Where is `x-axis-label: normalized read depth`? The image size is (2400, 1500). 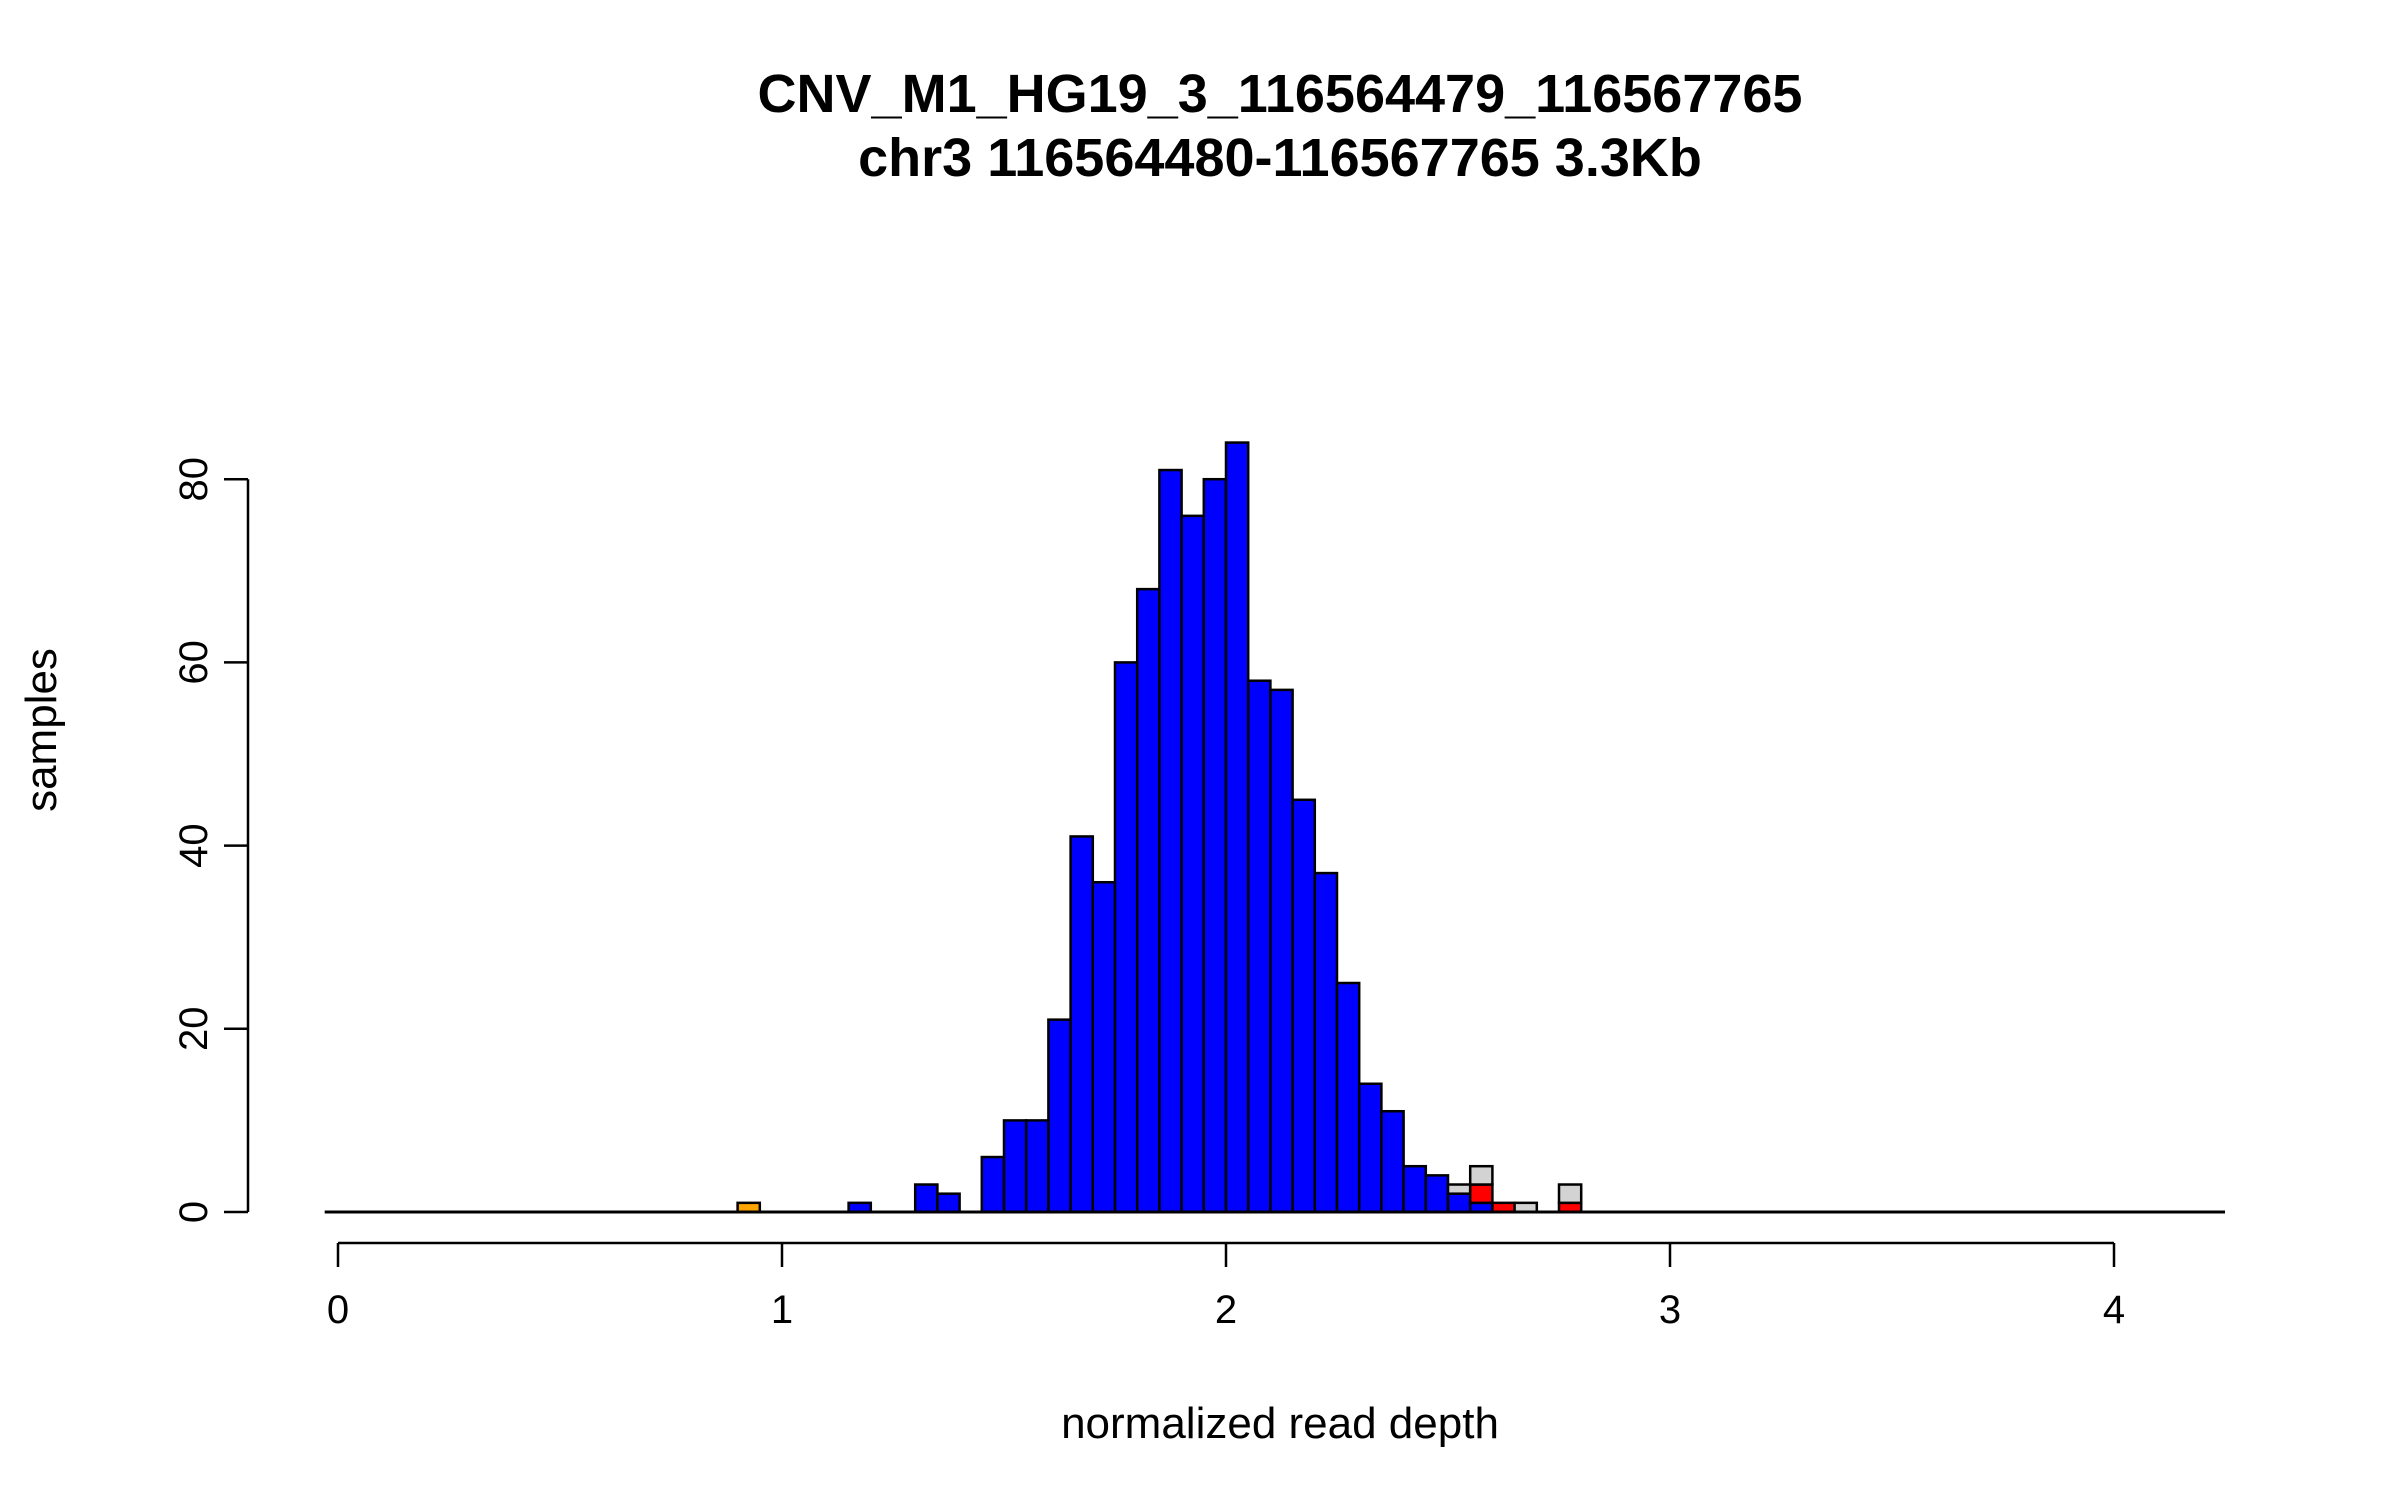 x-axis-label: normalized read depth is located at coordinates (1280, 1423).